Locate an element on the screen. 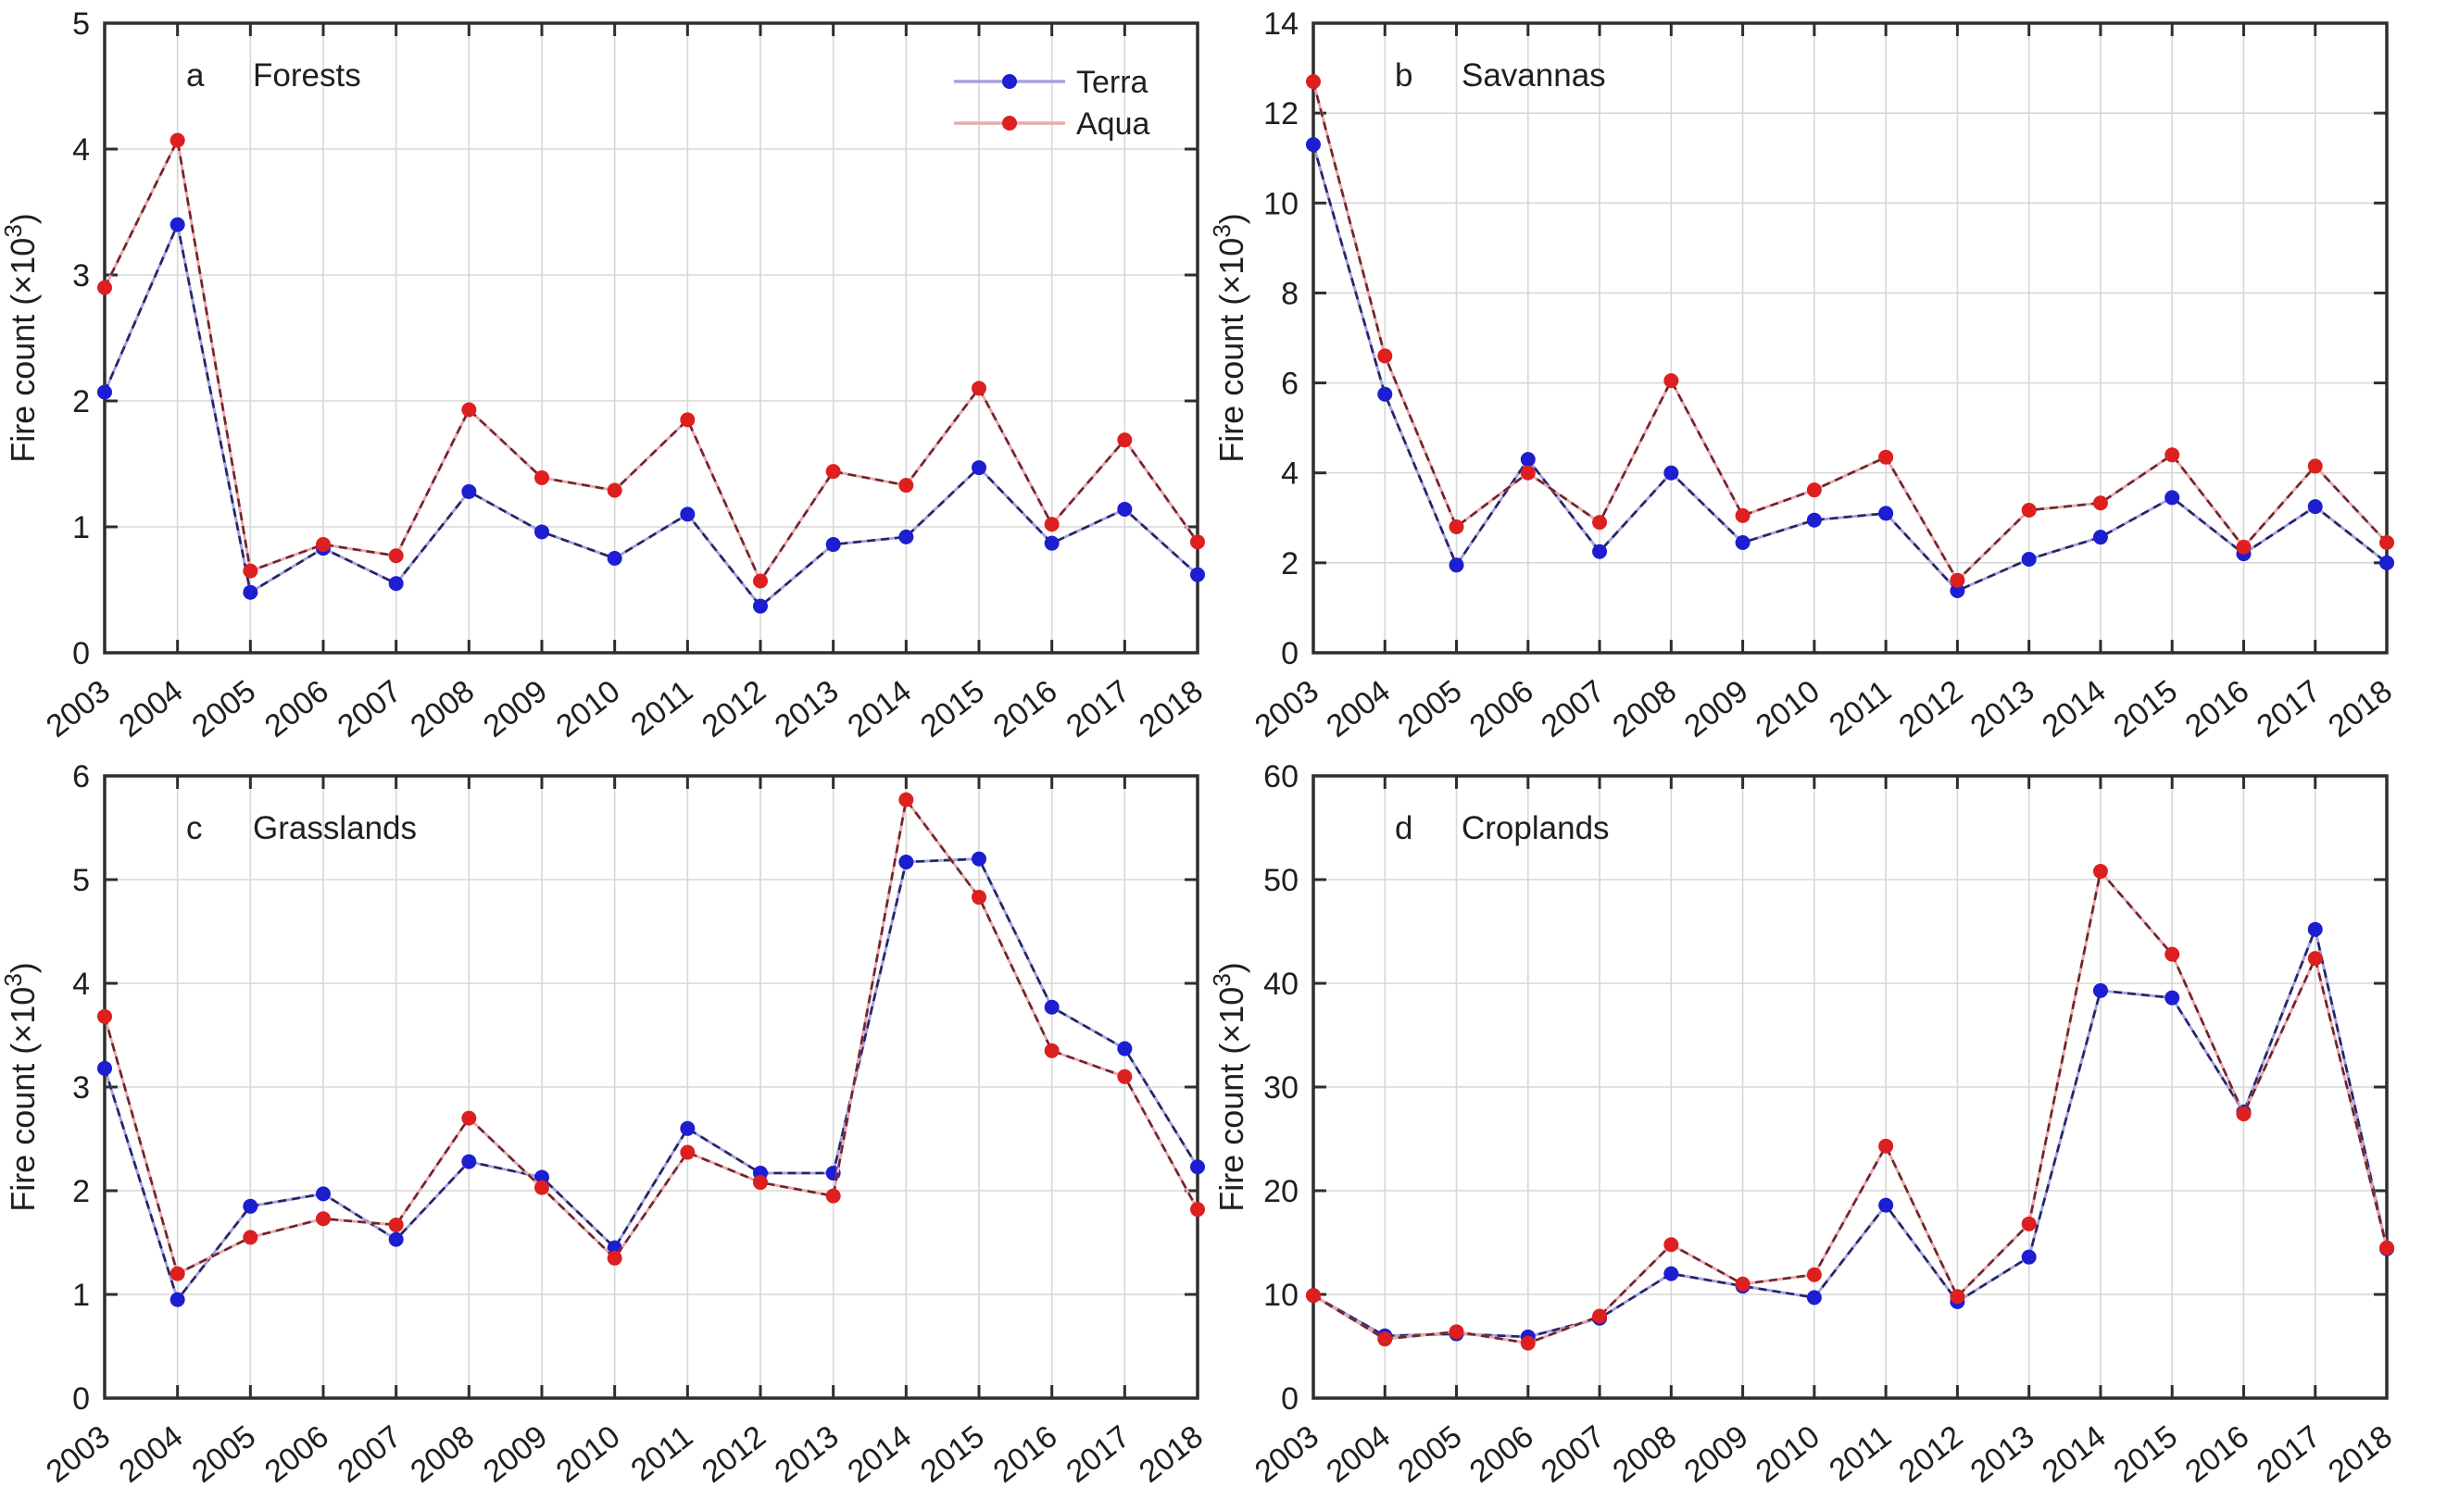 Image resolution: width=2447 pixels, height=1512 pixels. y-tick-label: 1 is located at coordinates (81, 528).